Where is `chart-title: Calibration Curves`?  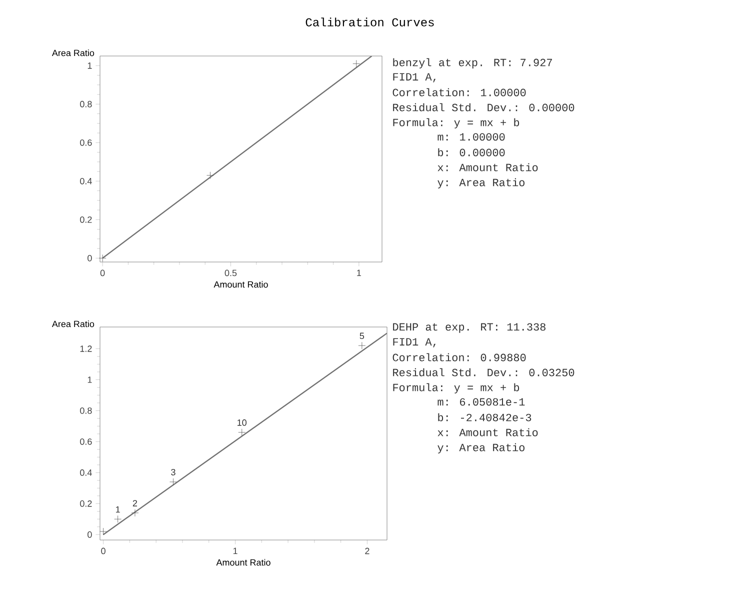 chart-title: Calibration Curves is located at coordinates (370, 22).